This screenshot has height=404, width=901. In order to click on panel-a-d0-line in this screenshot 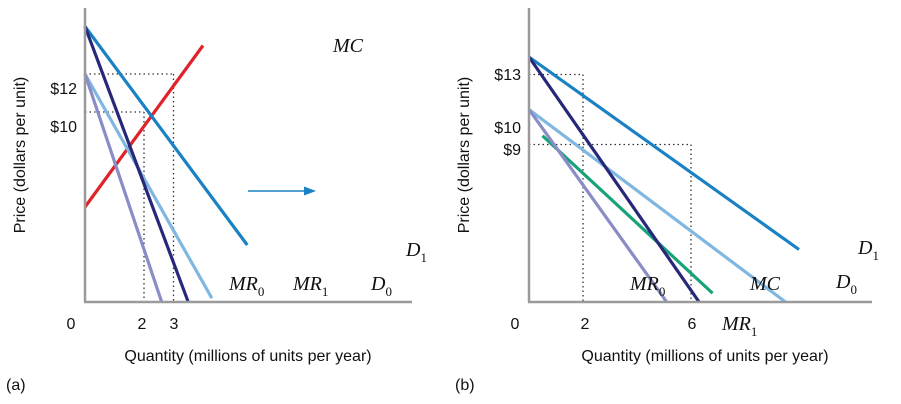, I will do `click(148, 186)`.